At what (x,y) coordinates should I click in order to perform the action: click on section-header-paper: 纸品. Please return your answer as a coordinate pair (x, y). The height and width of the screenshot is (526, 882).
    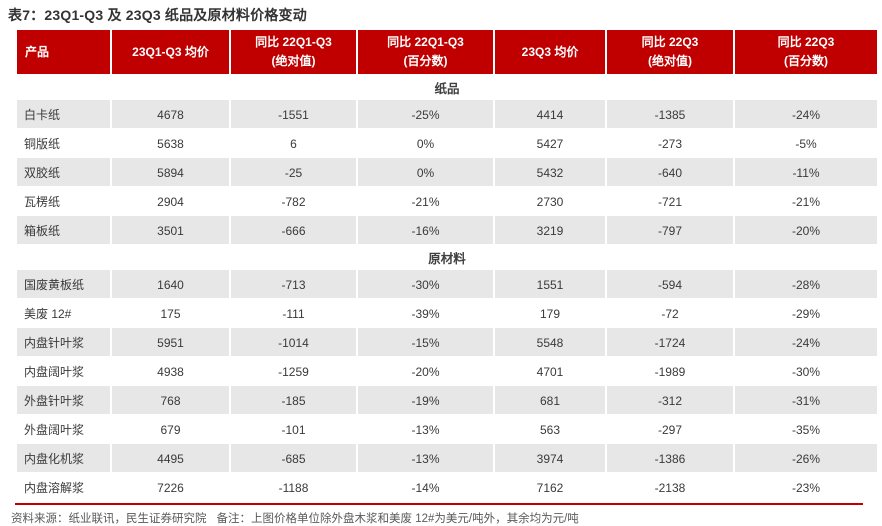
    Looking at the image, I should click on (447, 87).